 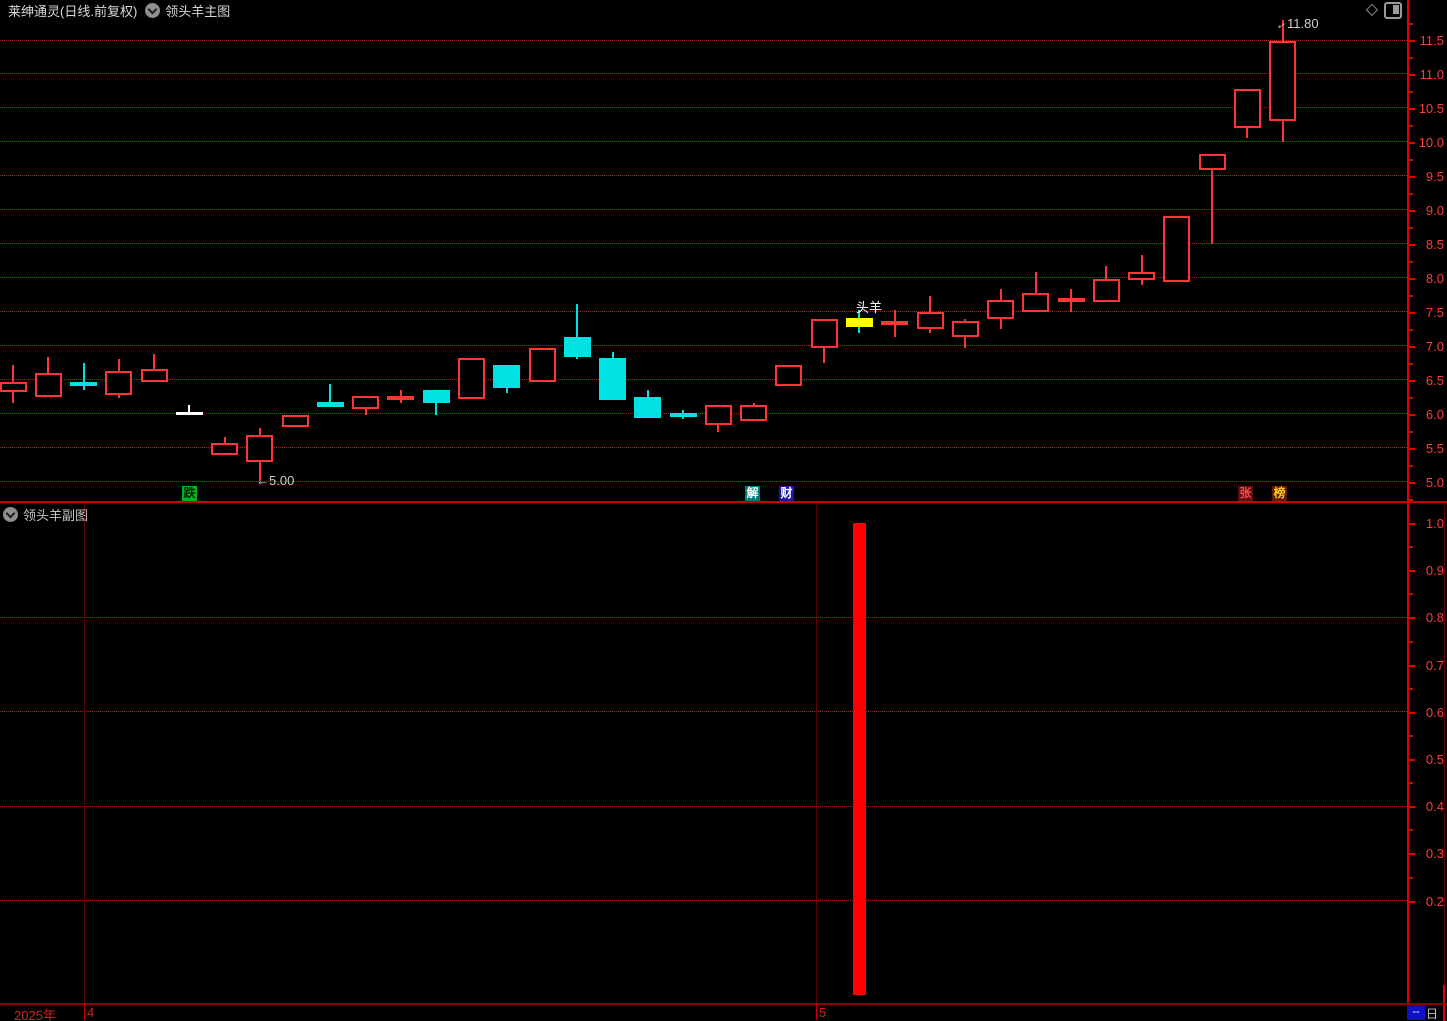 I want to click on month-label: 4, so click(x=91, y=1012).